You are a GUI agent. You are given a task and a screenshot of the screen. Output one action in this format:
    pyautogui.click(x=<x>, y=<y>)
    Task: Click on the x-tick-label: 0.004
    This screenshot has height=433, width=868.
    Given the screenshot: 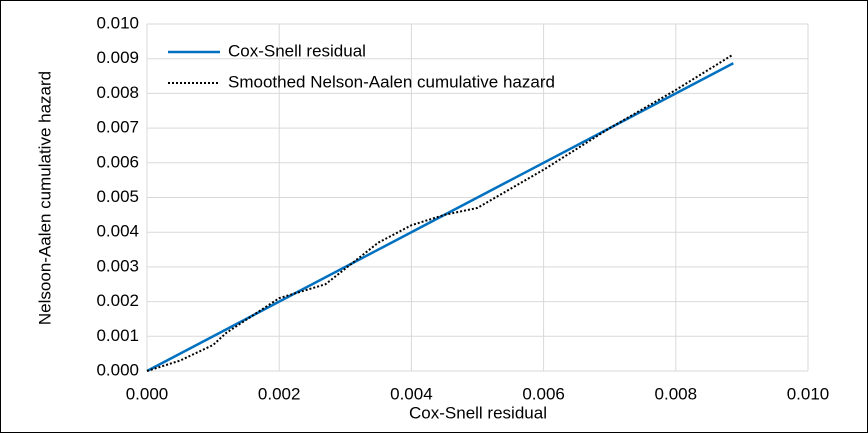 What is the action you would take?
    pyautogui.click(x=411, y=393)
    